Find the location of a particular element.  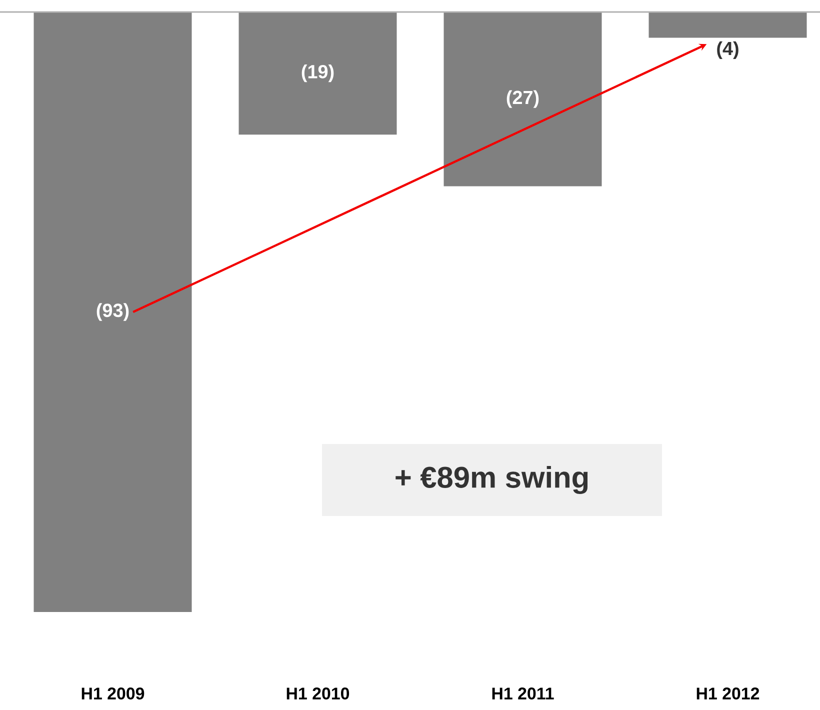

data-label: (93) is located at coordinates (112, 312).